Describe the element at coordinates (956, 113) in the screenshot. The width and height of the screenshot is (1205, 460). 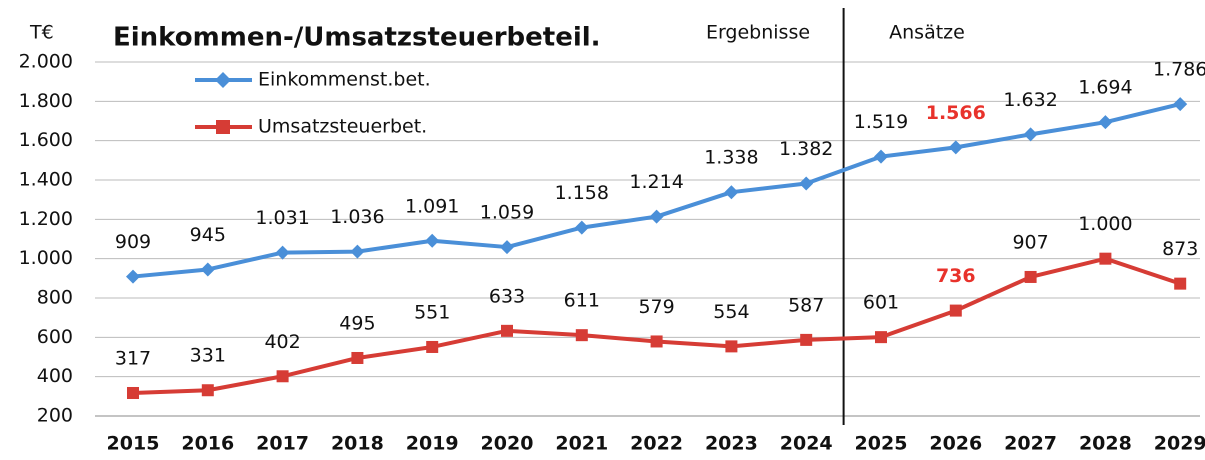
I see `data-label: 1.566` at that location.